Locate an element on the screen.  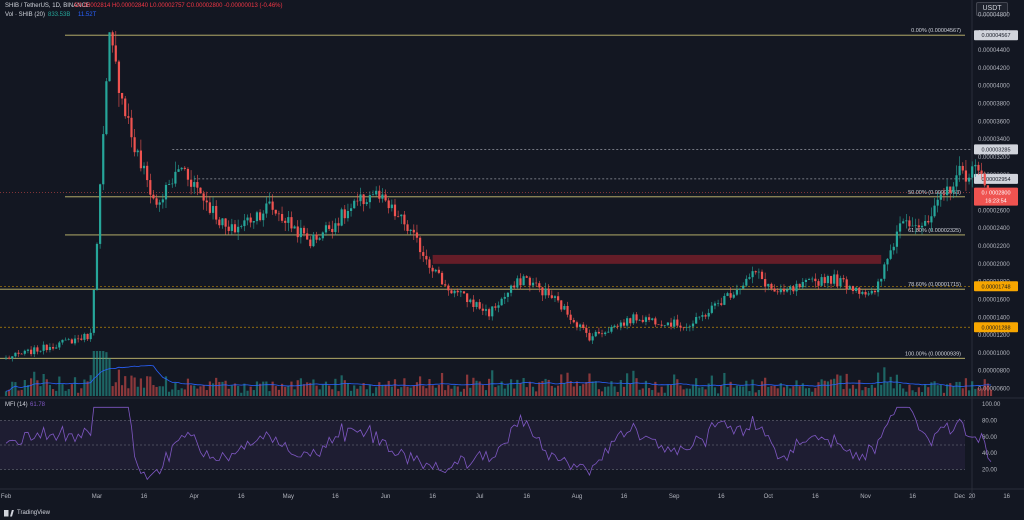
mfi-tick-label: 20.00 is located at coordinates (990, 471).